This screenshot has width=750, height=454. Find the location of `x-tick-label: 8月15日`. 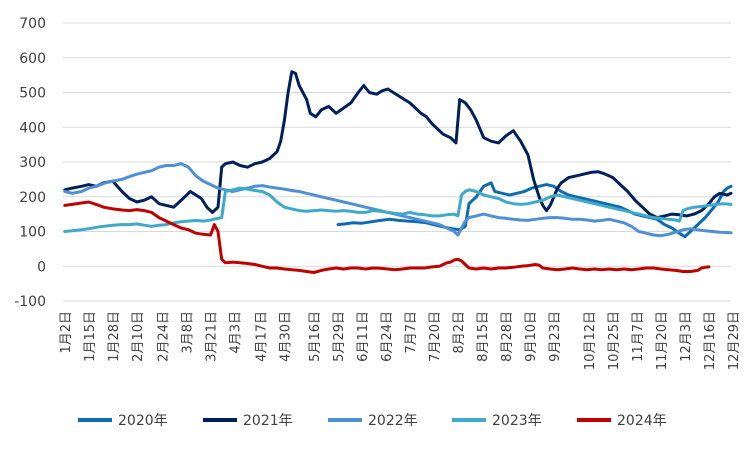

x-tick-label: 8月15日 is located at coordinates (483, 336).